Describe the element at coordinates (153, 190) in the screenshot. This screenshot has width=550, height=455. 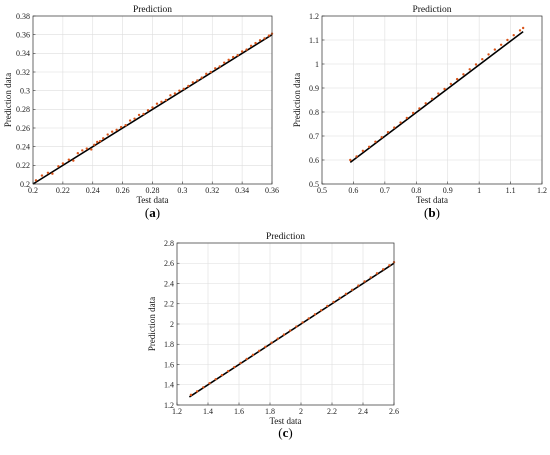
I see `panel-a-x-tick-label: 0.28` at that location.